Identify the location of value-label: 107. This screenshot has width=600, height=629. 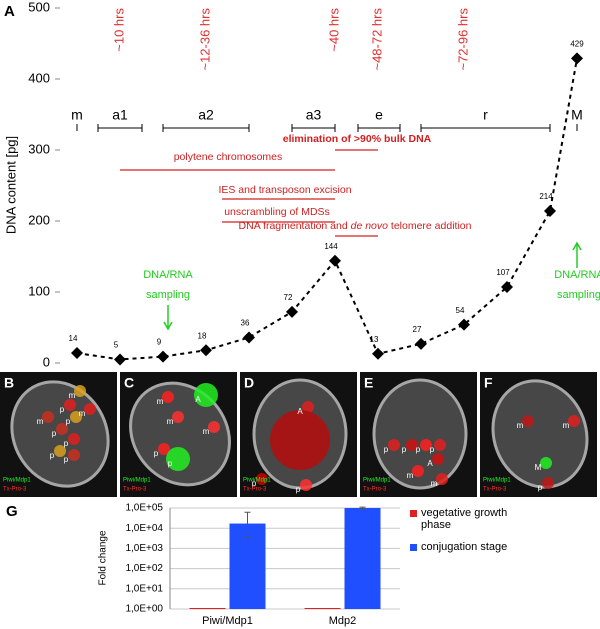
(503, 272).